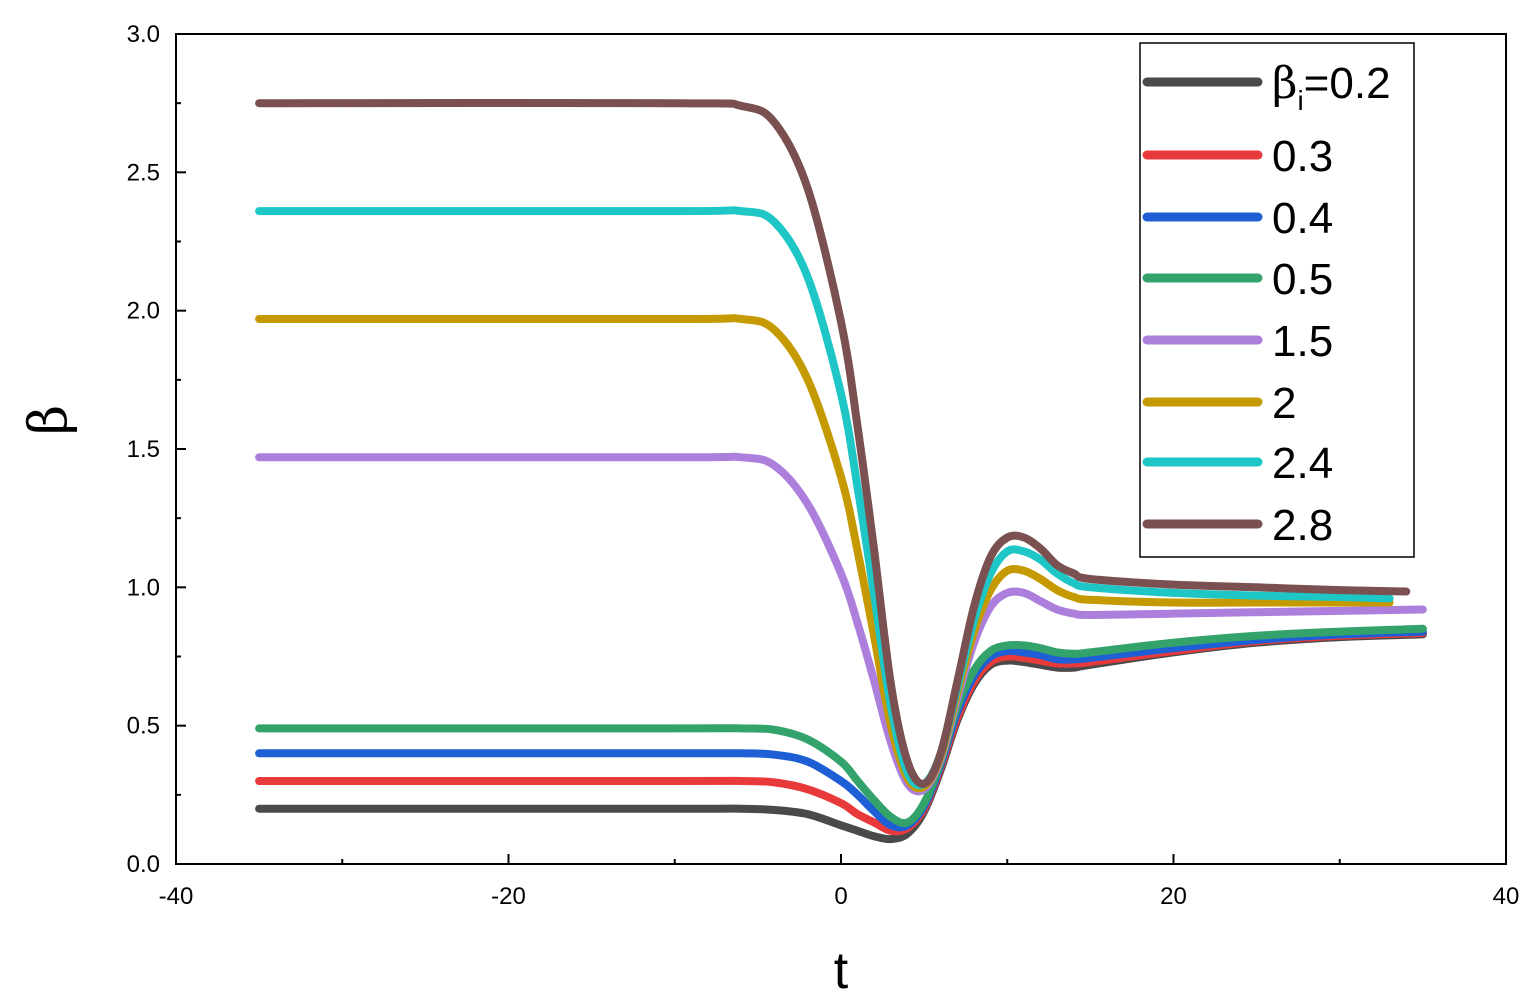 The image size is (1527, 1006). Describe the element at coordinates (49, 420) in the screenshot. I see `y-axis-title: β` at that location.